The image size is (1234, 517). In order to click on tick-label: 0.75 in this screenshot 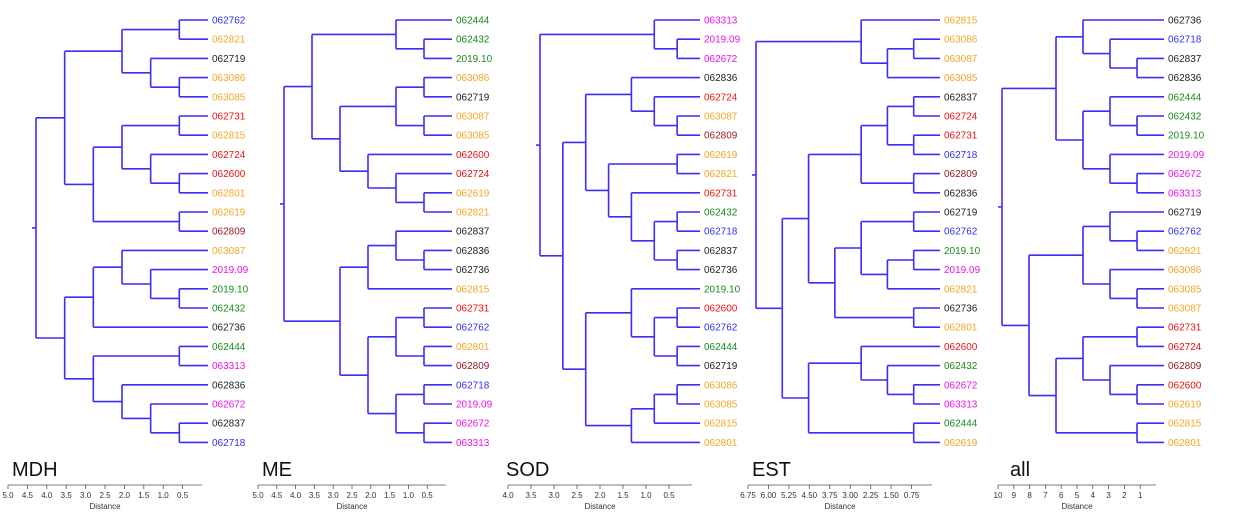, I will do `click(912, 495)`.